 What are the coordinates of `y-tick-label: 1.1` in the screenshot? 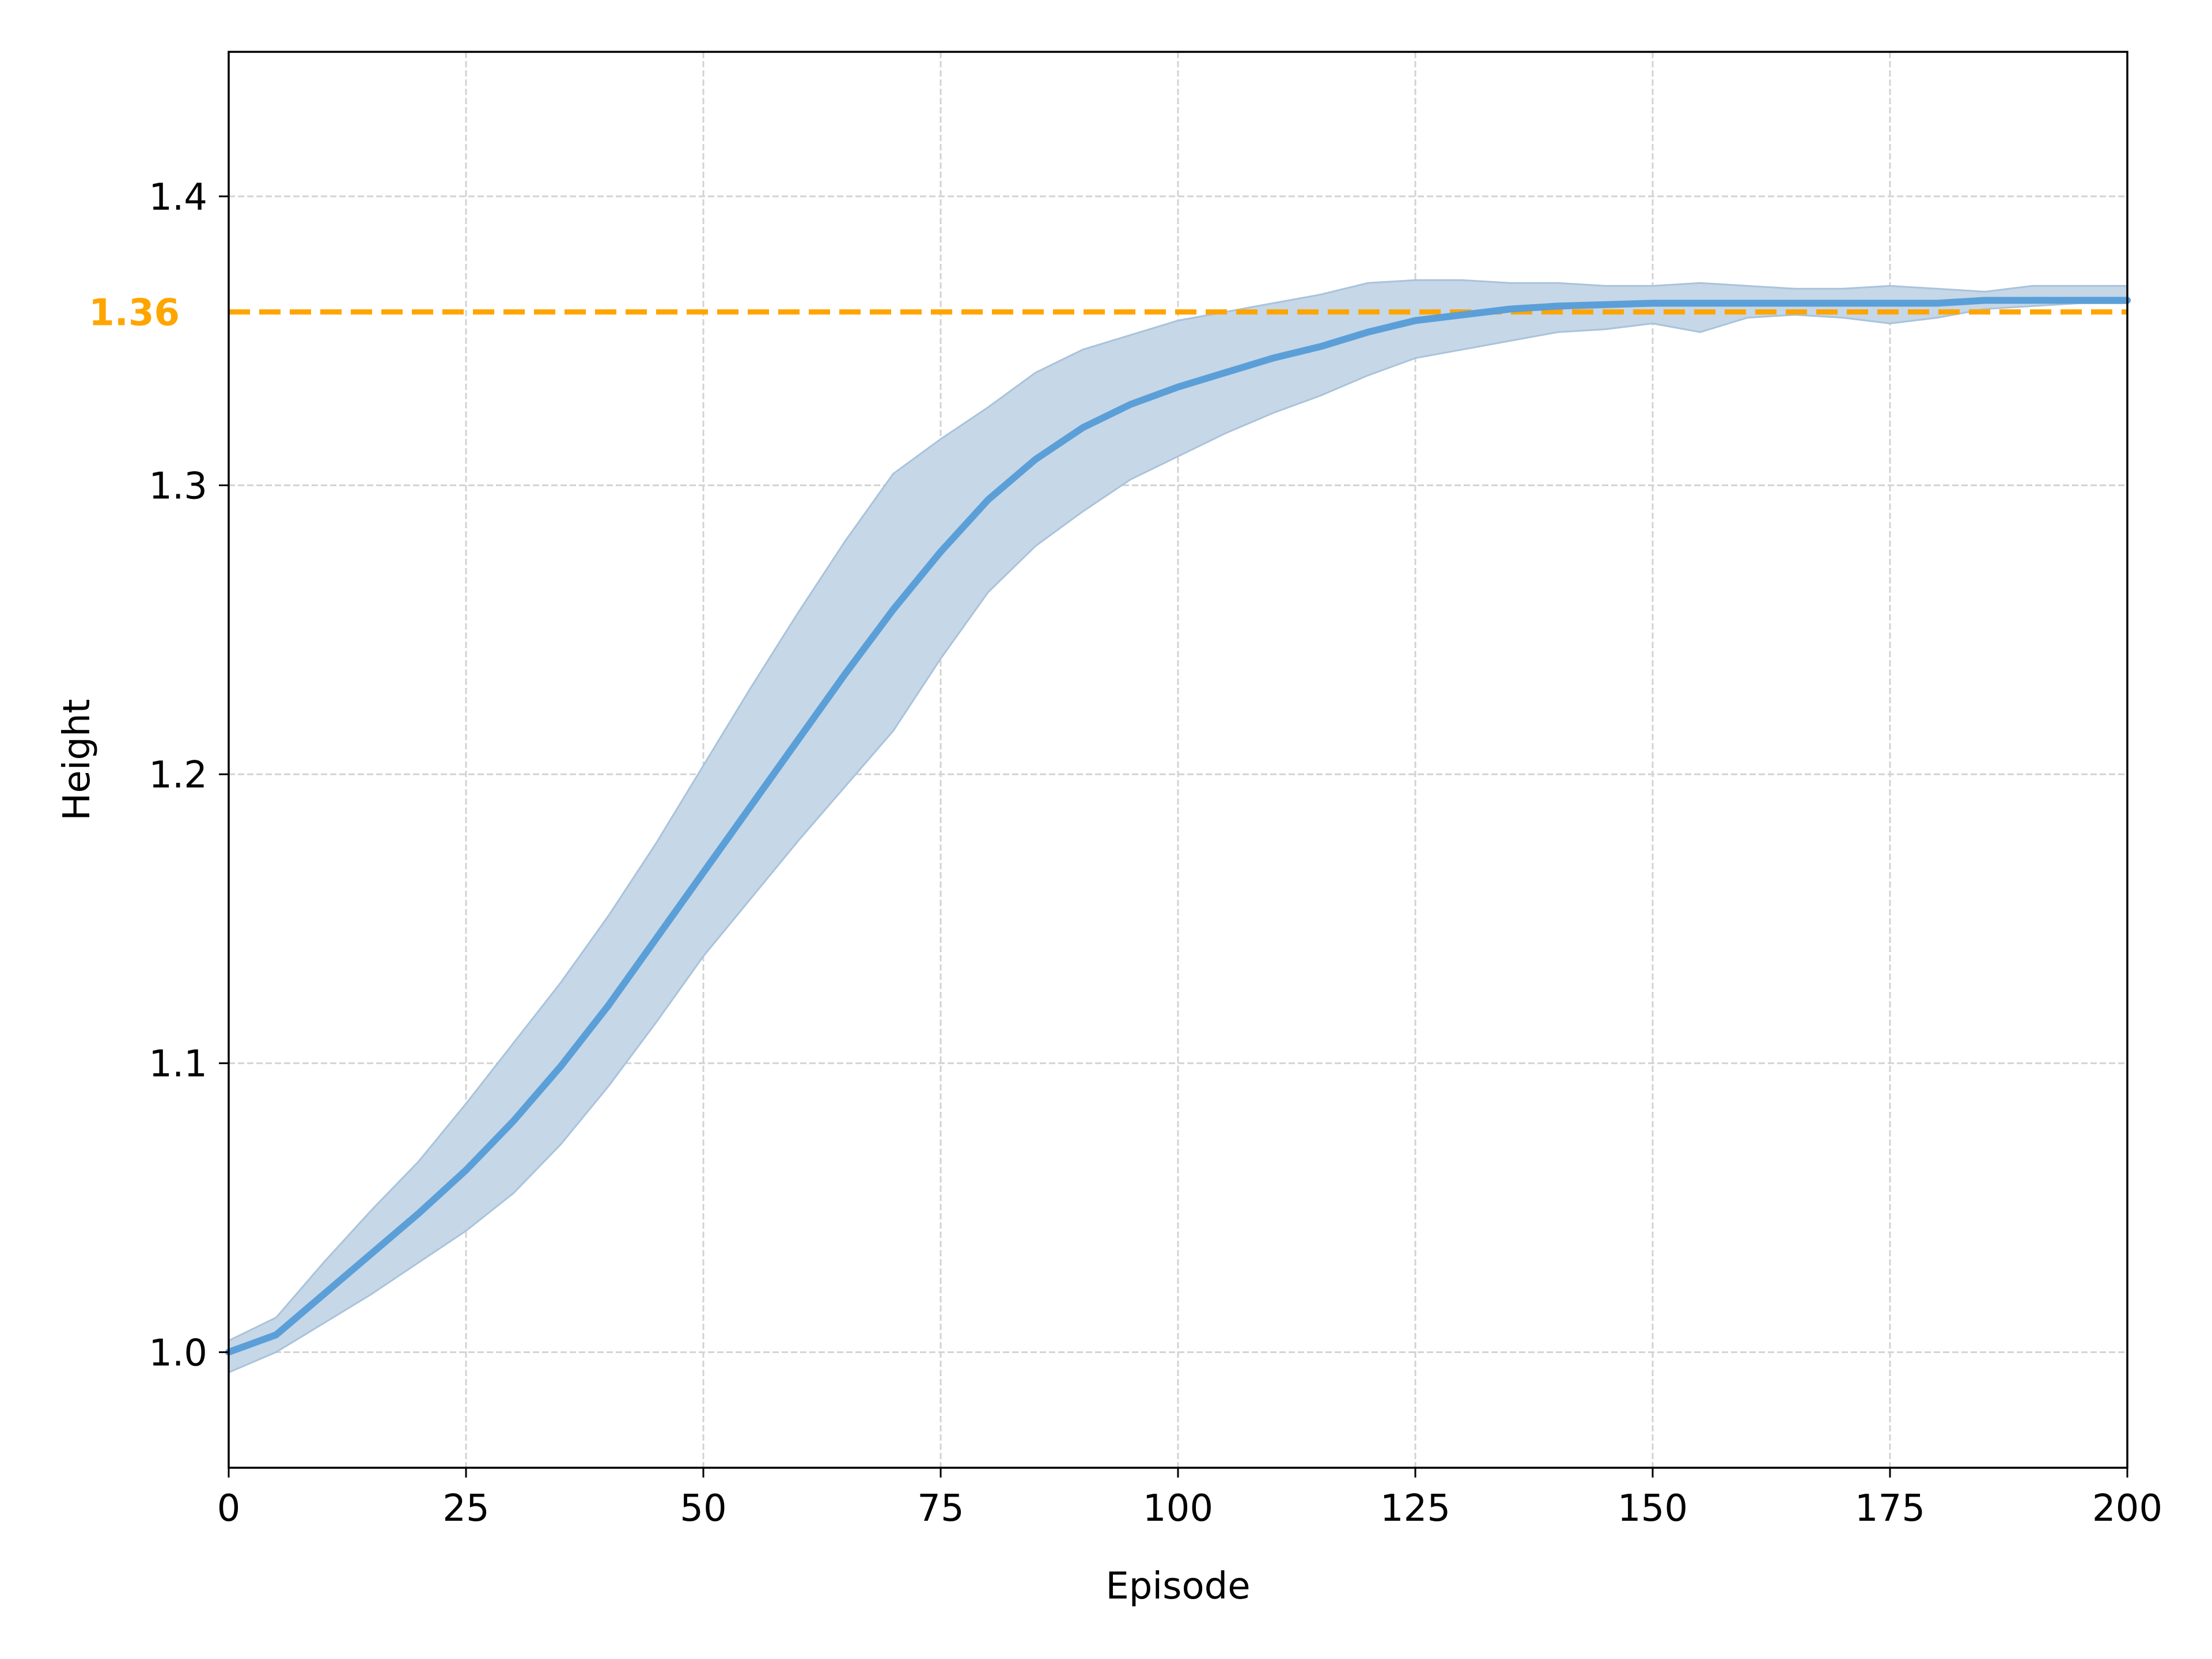 It's located at (178, 1064).